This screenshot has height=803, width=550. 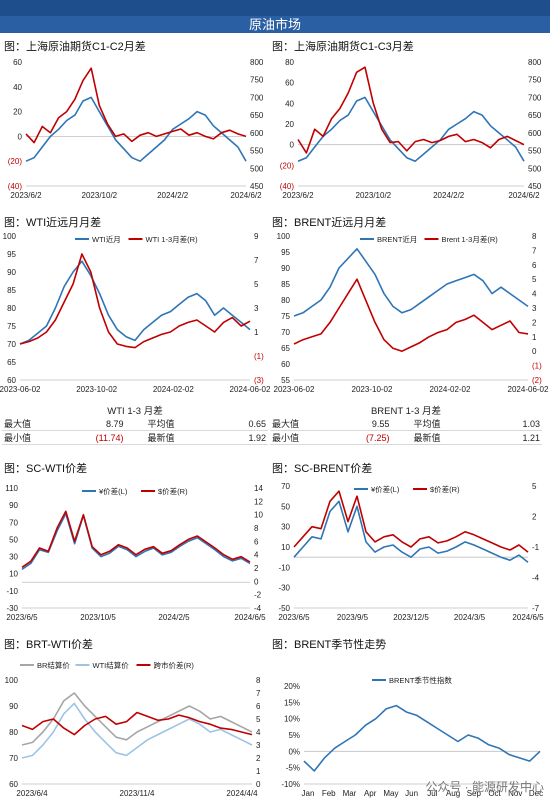 What do you see at coordinates (308, 793) in the screenshot?
I see `x-tick-label: Jan` at bounding box center [308, 793].